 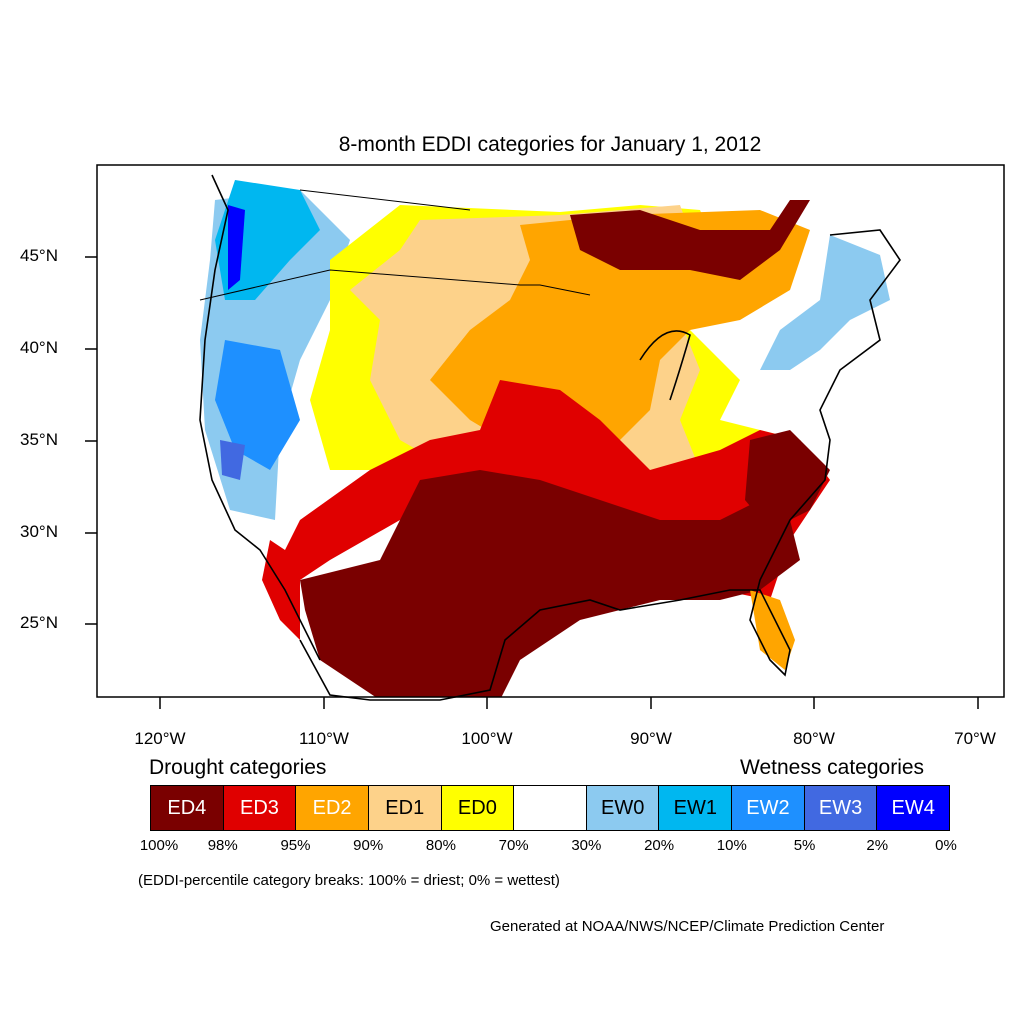 I want to click on break-label: 20%, so click(x=659, y=845).